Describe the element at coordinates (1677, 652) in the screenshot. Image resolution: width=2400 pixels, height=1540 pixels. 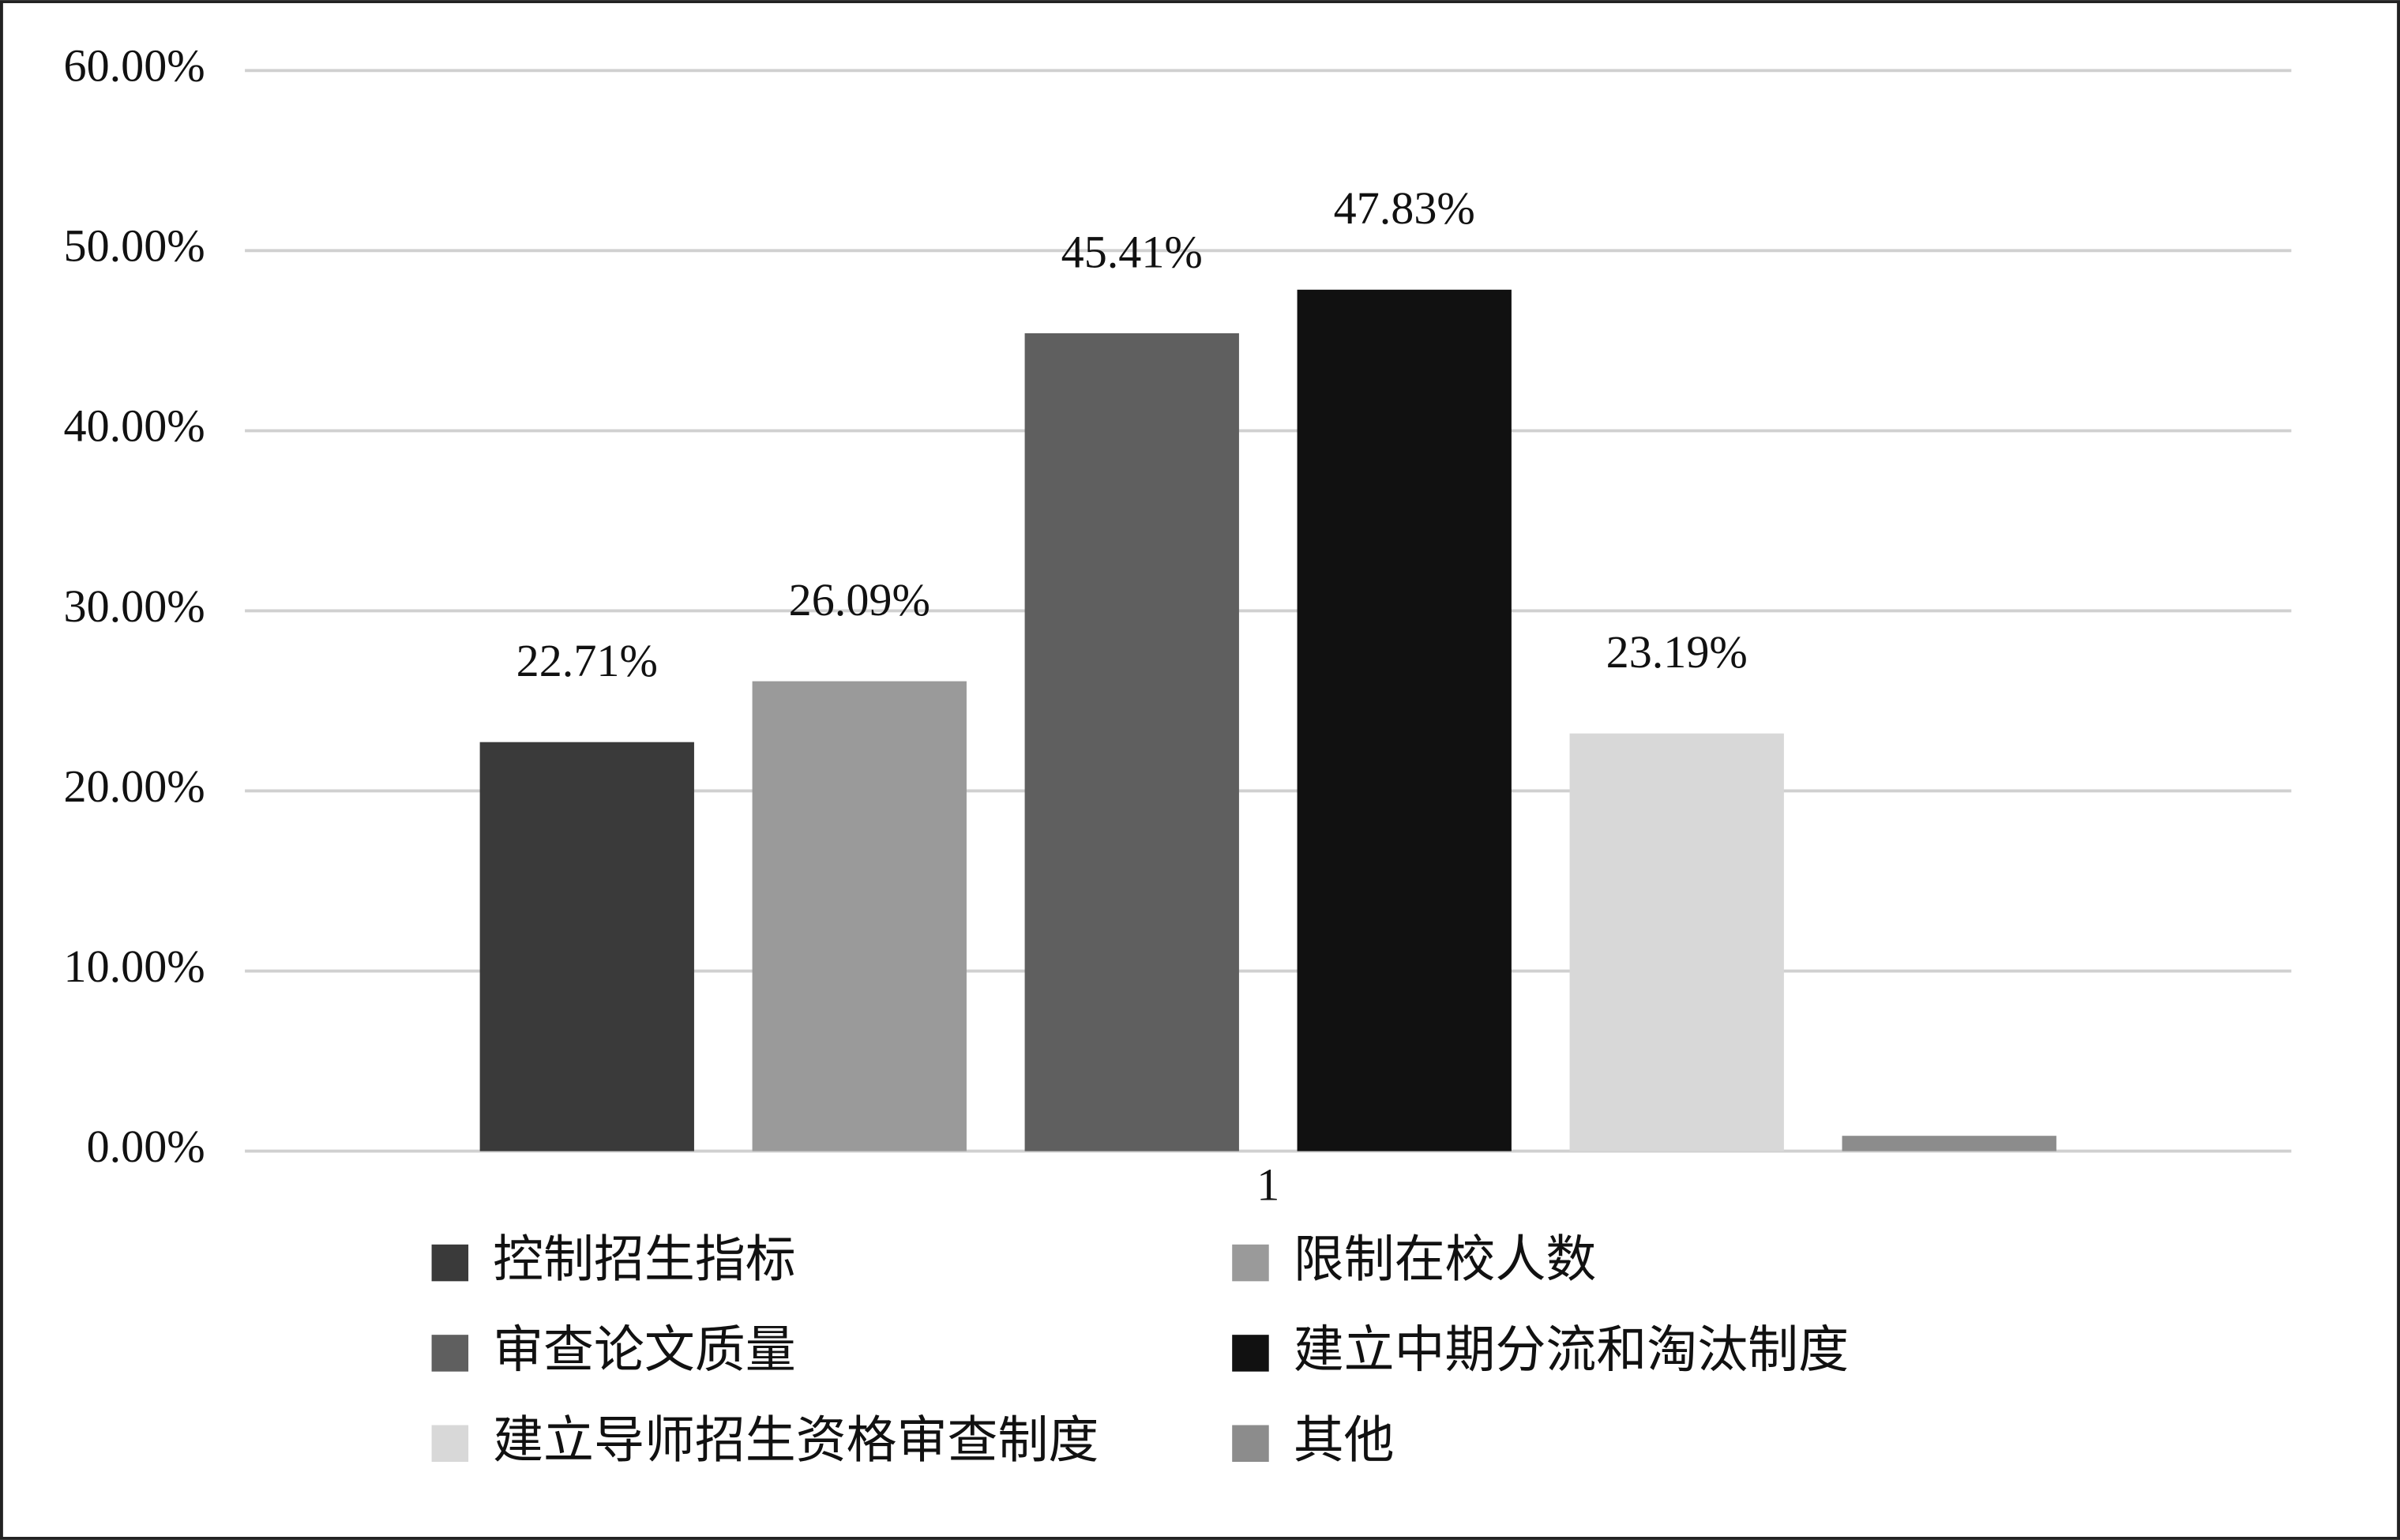
I see `data-label: 23.19%` at that location.